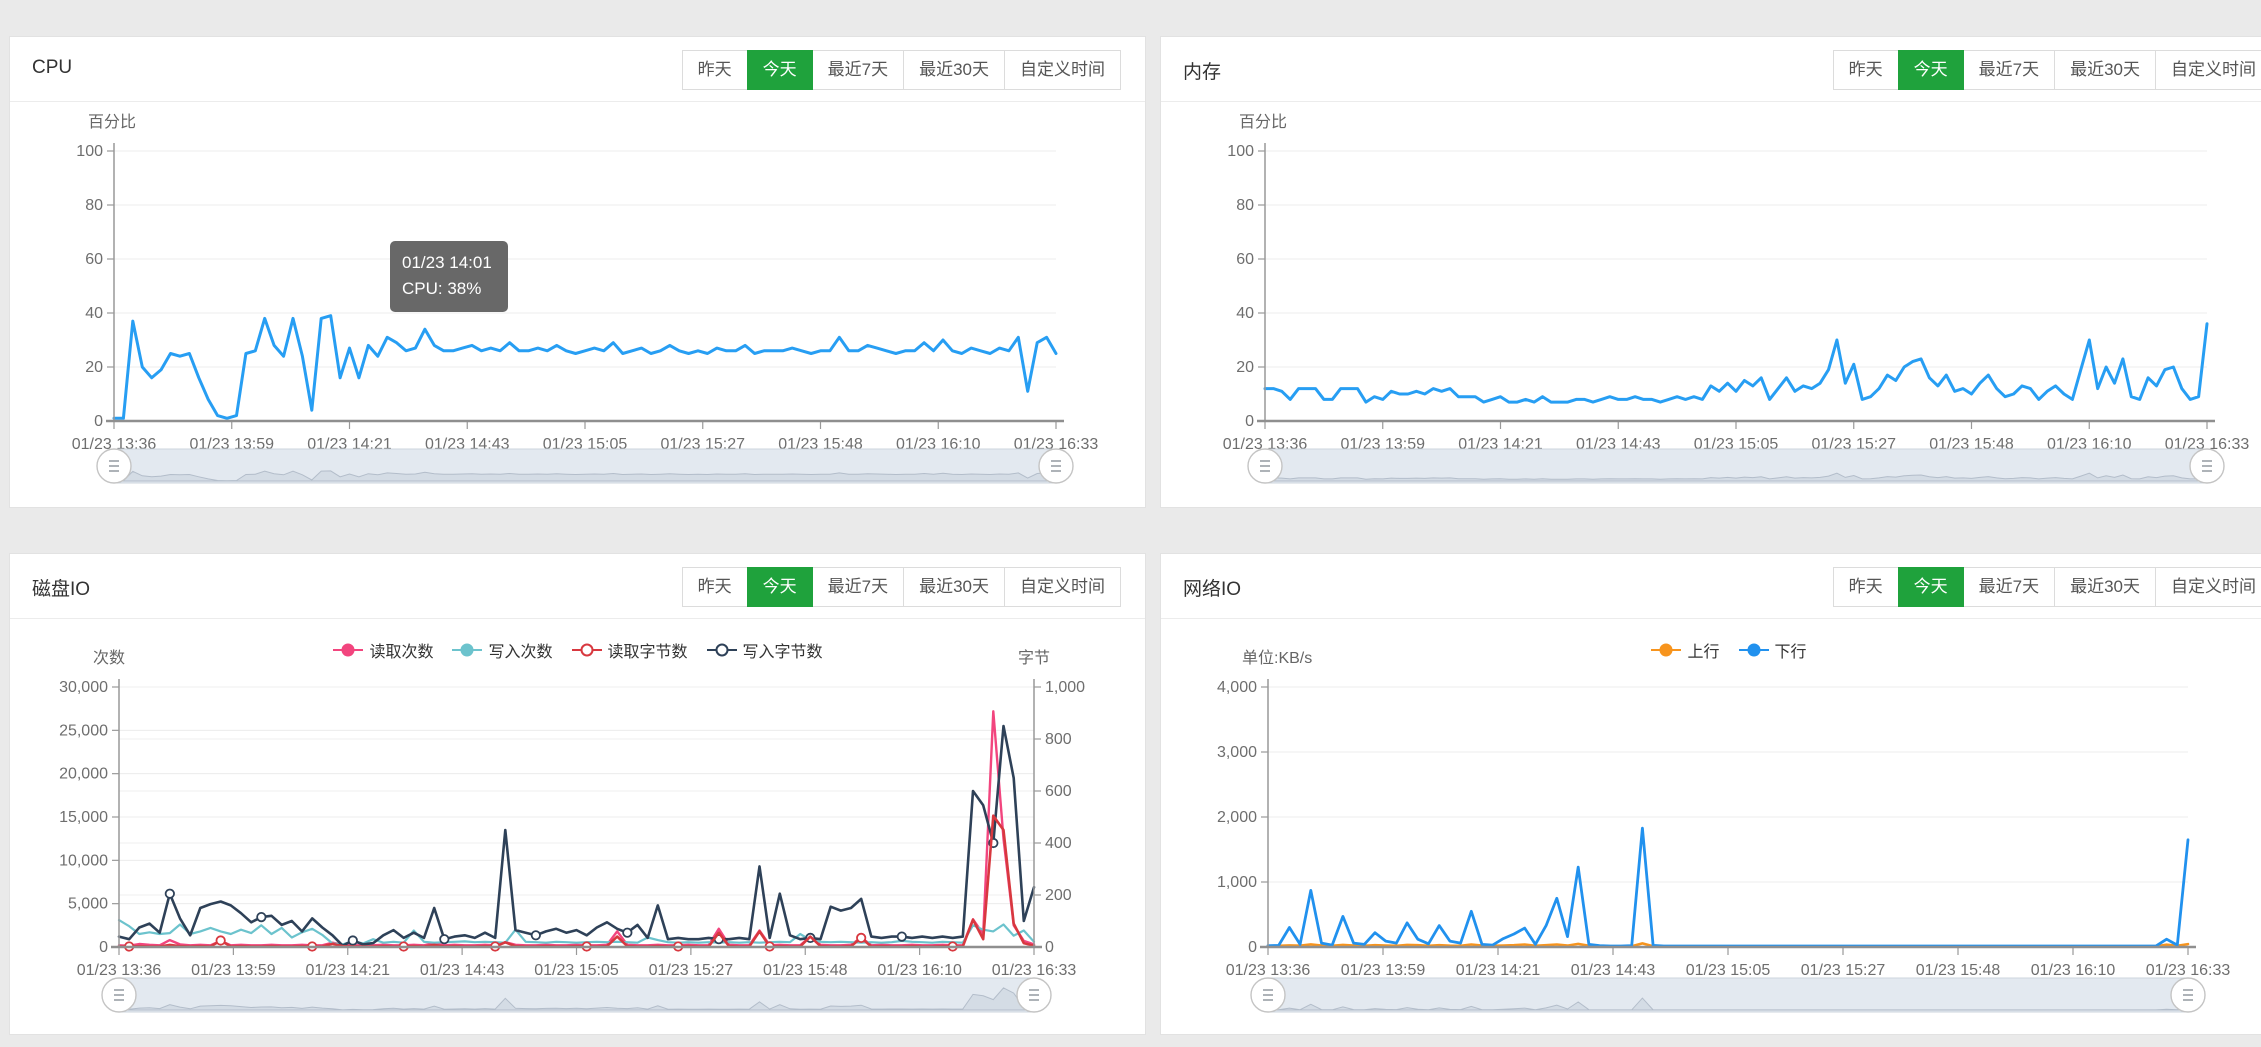 Image resolution: width=2261 pixels, height=1047 pixels. I want to click on svg-text: 5,000, so click(88, 904).